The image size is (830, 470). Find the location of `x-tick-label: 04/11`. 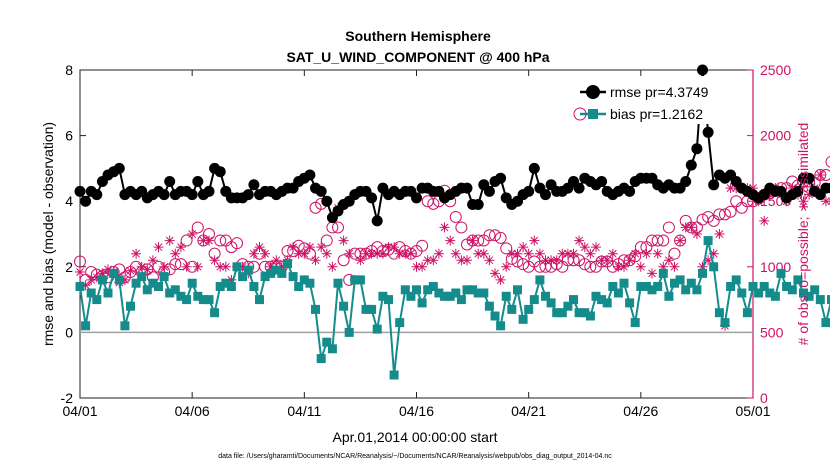

x-tick-label: 04/11 is located at coordinates (304, 411).